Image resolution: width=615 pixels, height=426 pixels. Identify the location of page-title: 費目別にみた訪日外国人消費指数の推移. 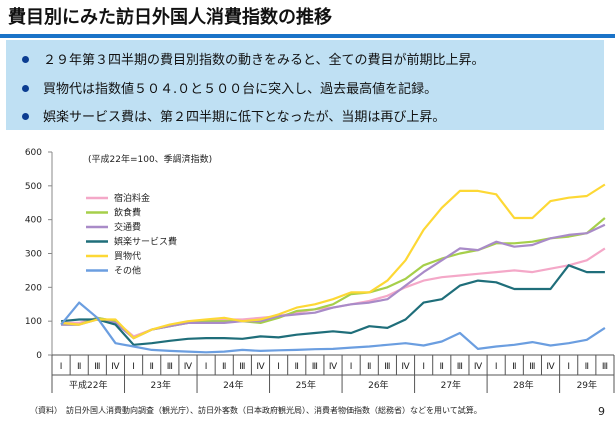
(170, 17).